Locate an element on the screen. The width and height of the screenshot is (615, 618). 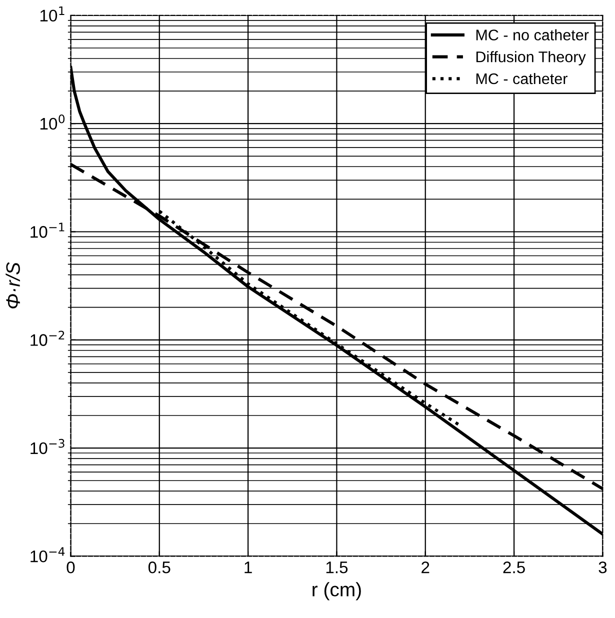
x-axis-title: r (cm) is located at coordinates (336, 591).